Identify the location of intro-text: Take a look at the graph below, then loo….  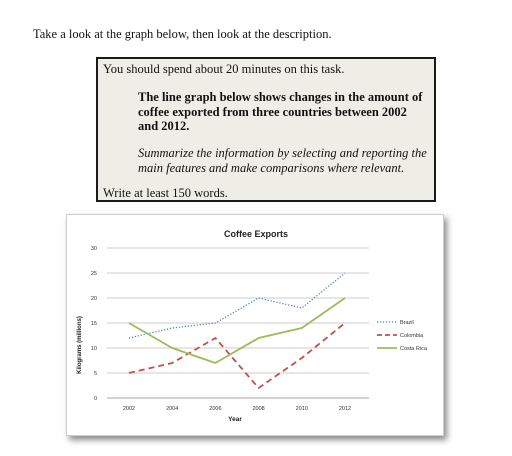
(182, 34).